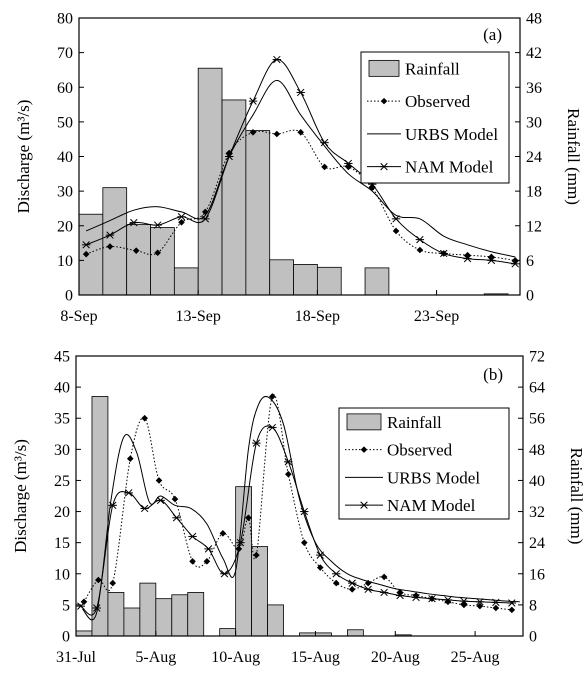 This screenshot has height=680, width=585. What do you see at coordinates (534, 53) in the screenshot?
I see `y-right-tick-label: 42` at bounding box center [534, 53].